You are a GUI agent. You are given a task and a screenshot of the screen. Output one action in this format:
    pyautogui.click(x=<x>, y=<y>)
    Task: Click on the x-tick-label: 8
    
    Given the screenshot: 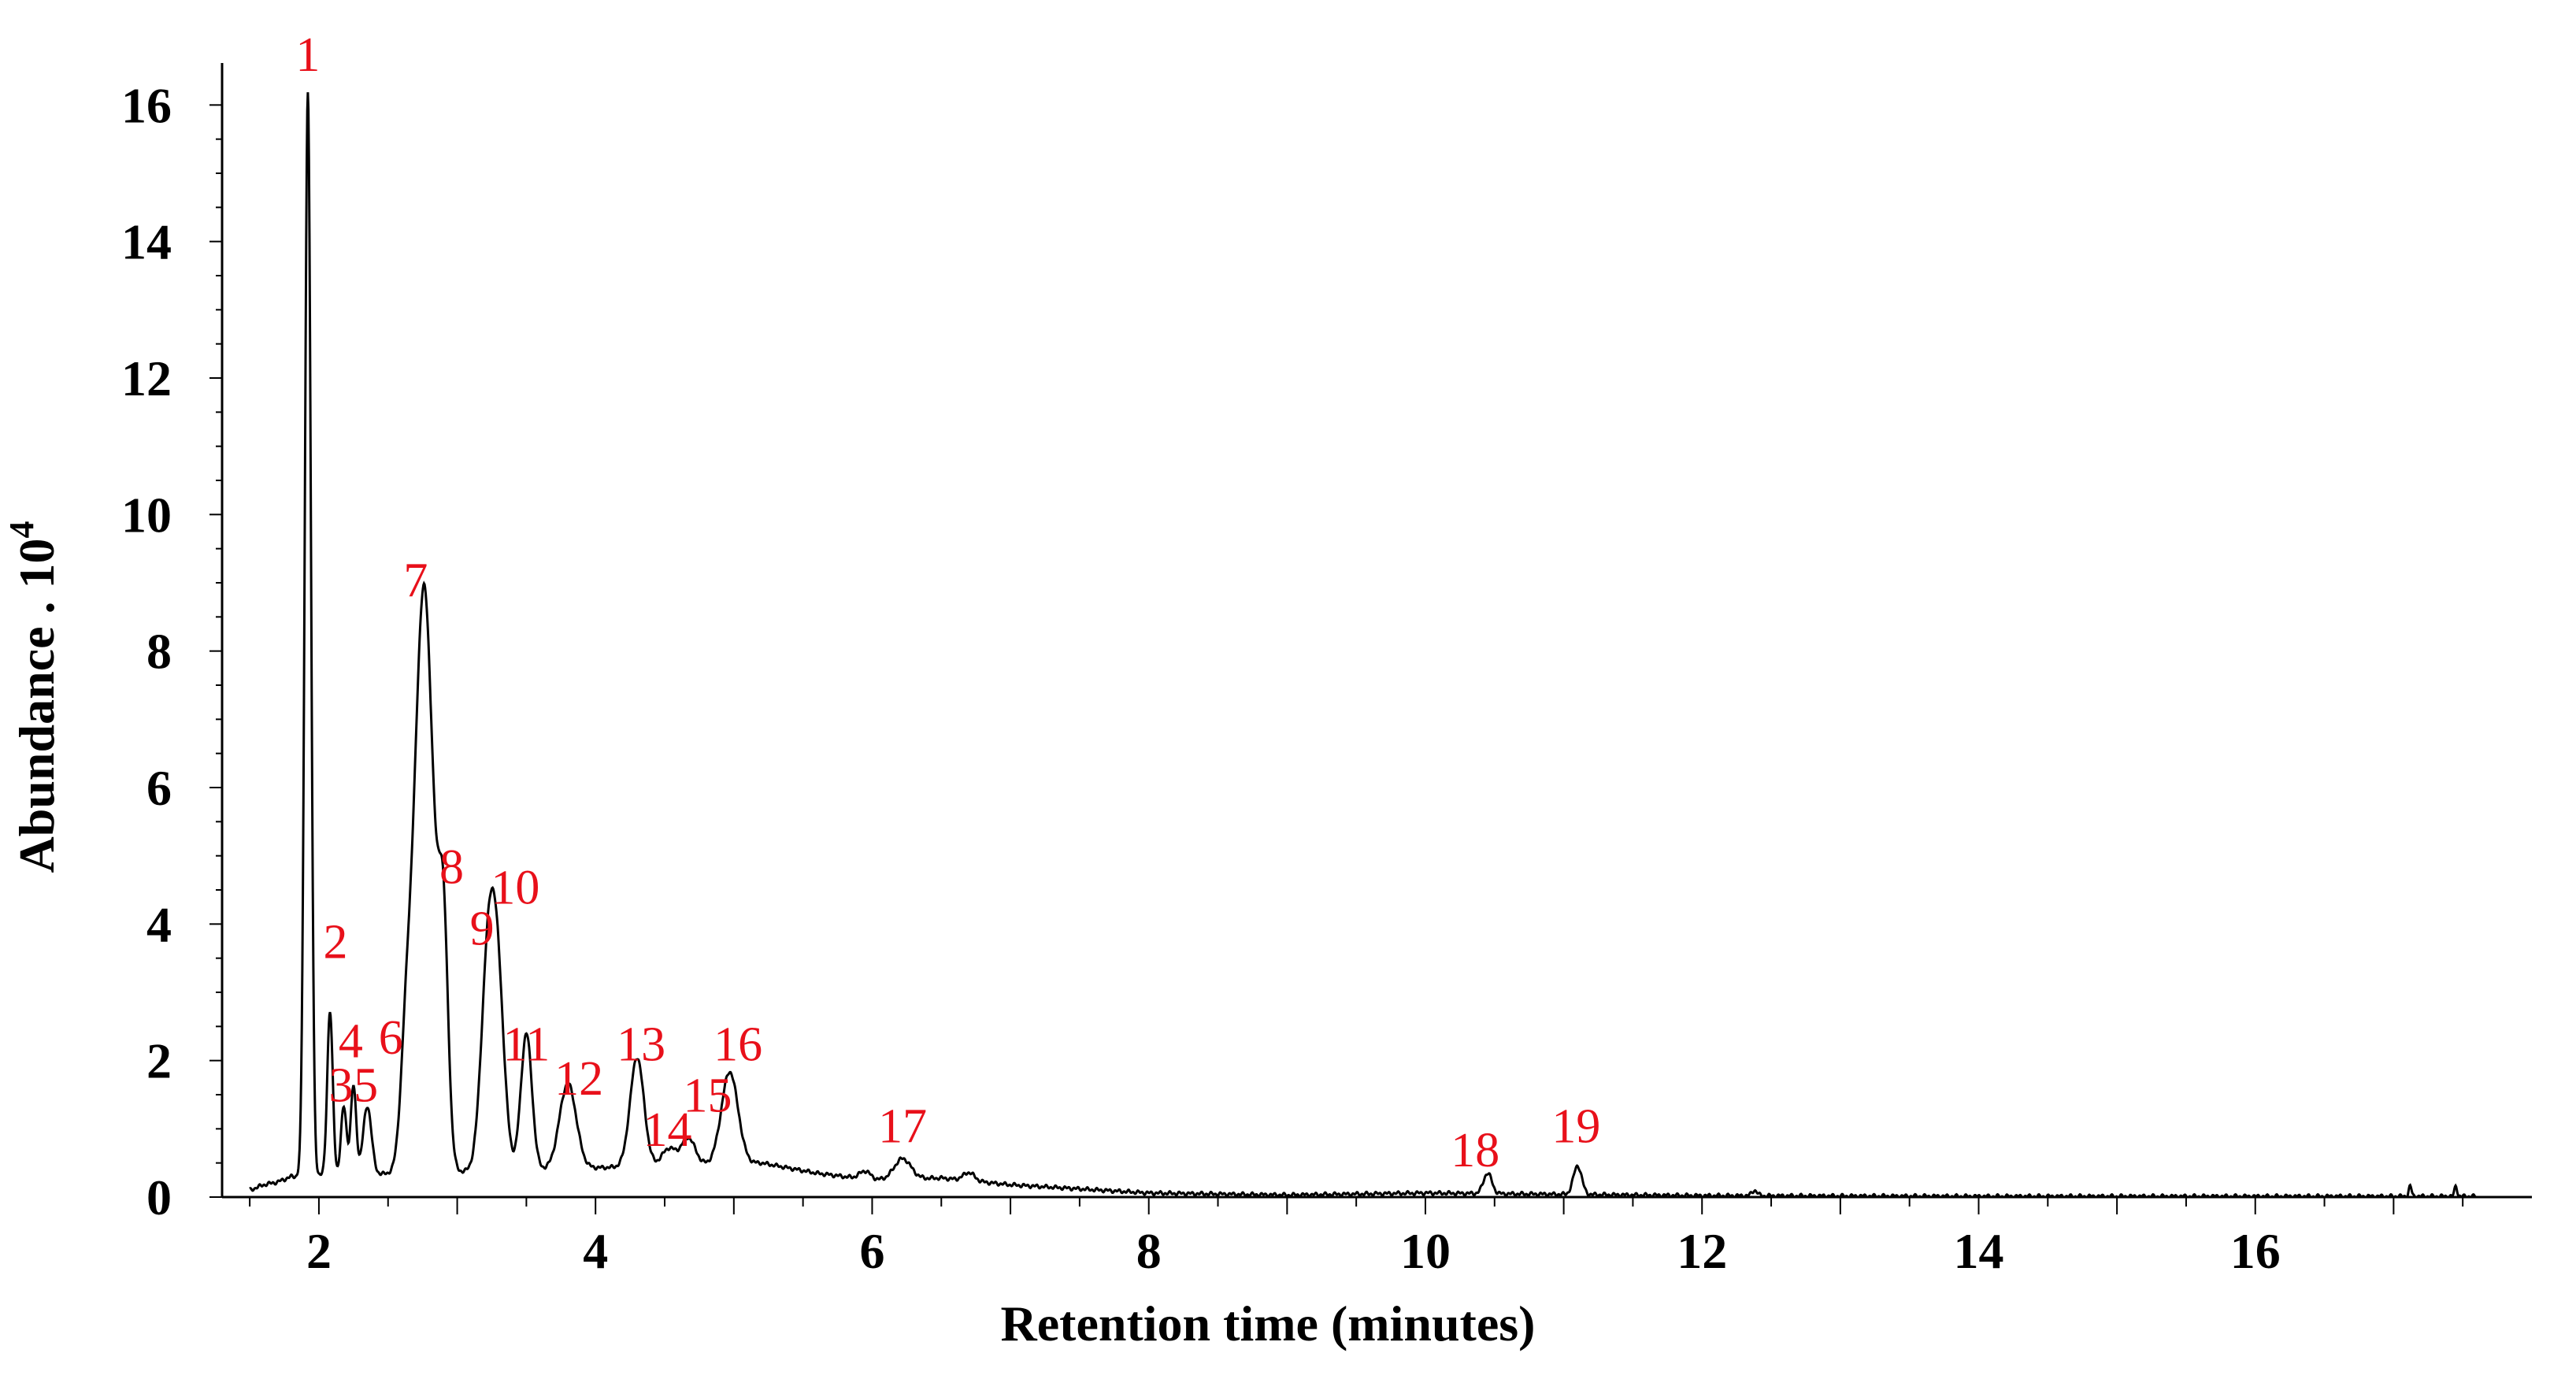 What is the action you would take?
    pyautogui.click(x=1149, y=1251)
    